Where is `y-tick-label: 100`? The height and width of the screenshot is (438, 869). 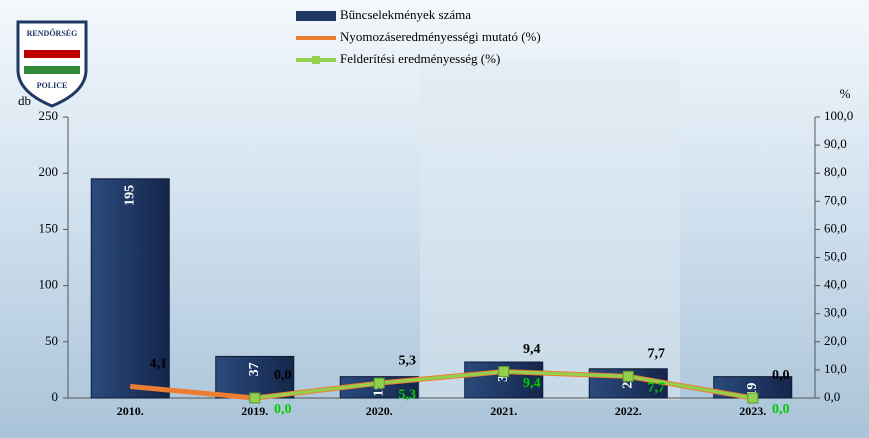 y-tick-label: 100 is located at coordinates (49, 284).